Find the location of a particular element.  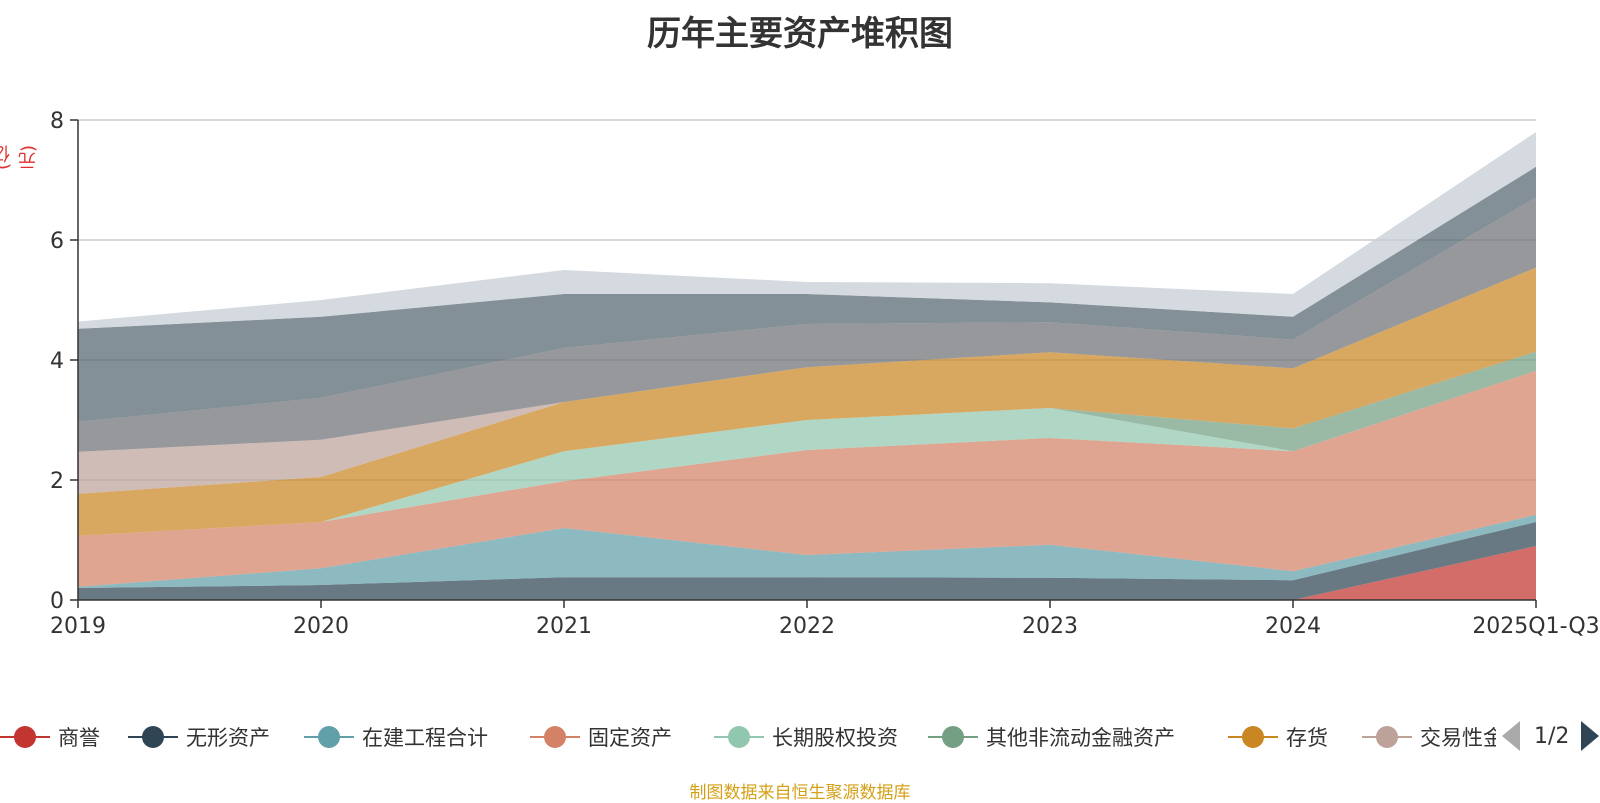

legend-item: 存货 is located at coordinates (1278, 737).